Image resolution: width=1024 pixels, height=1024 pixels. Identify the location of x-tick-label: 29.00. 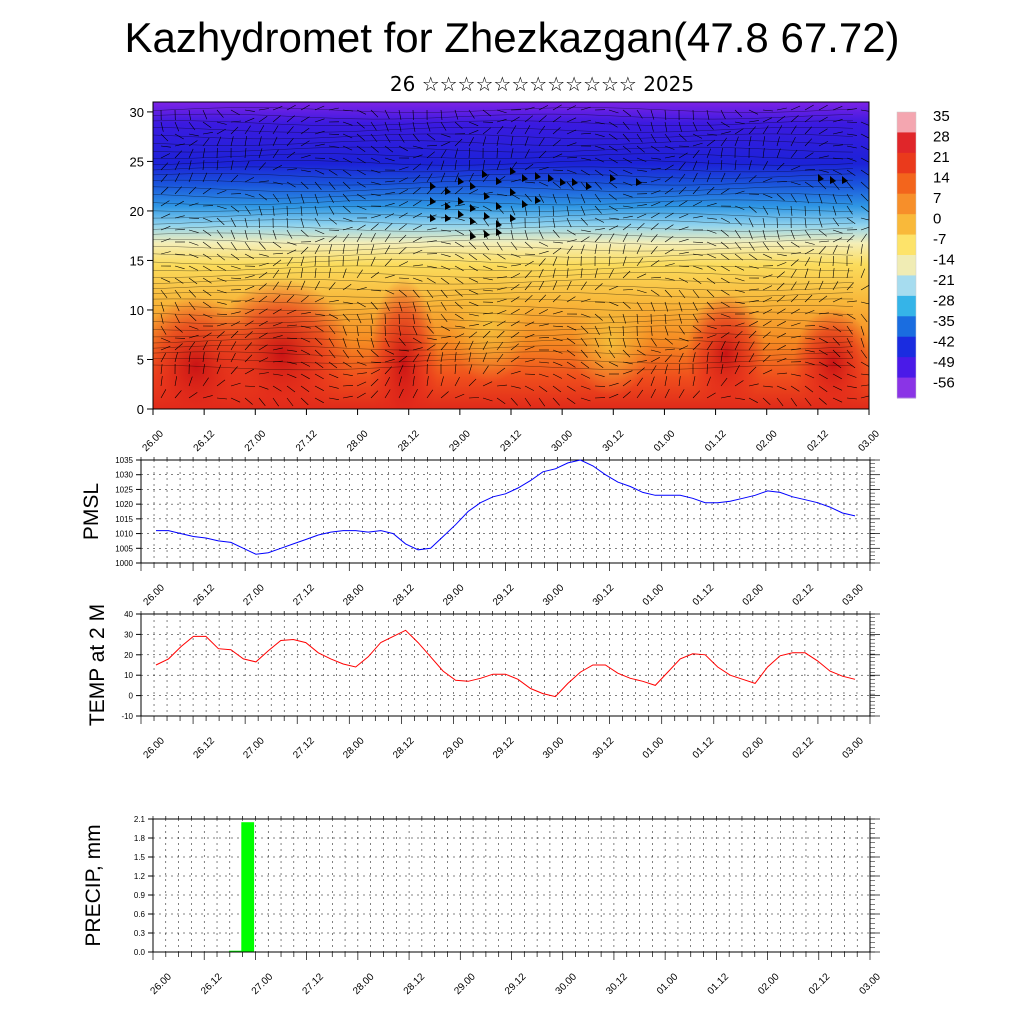
(454, 595).